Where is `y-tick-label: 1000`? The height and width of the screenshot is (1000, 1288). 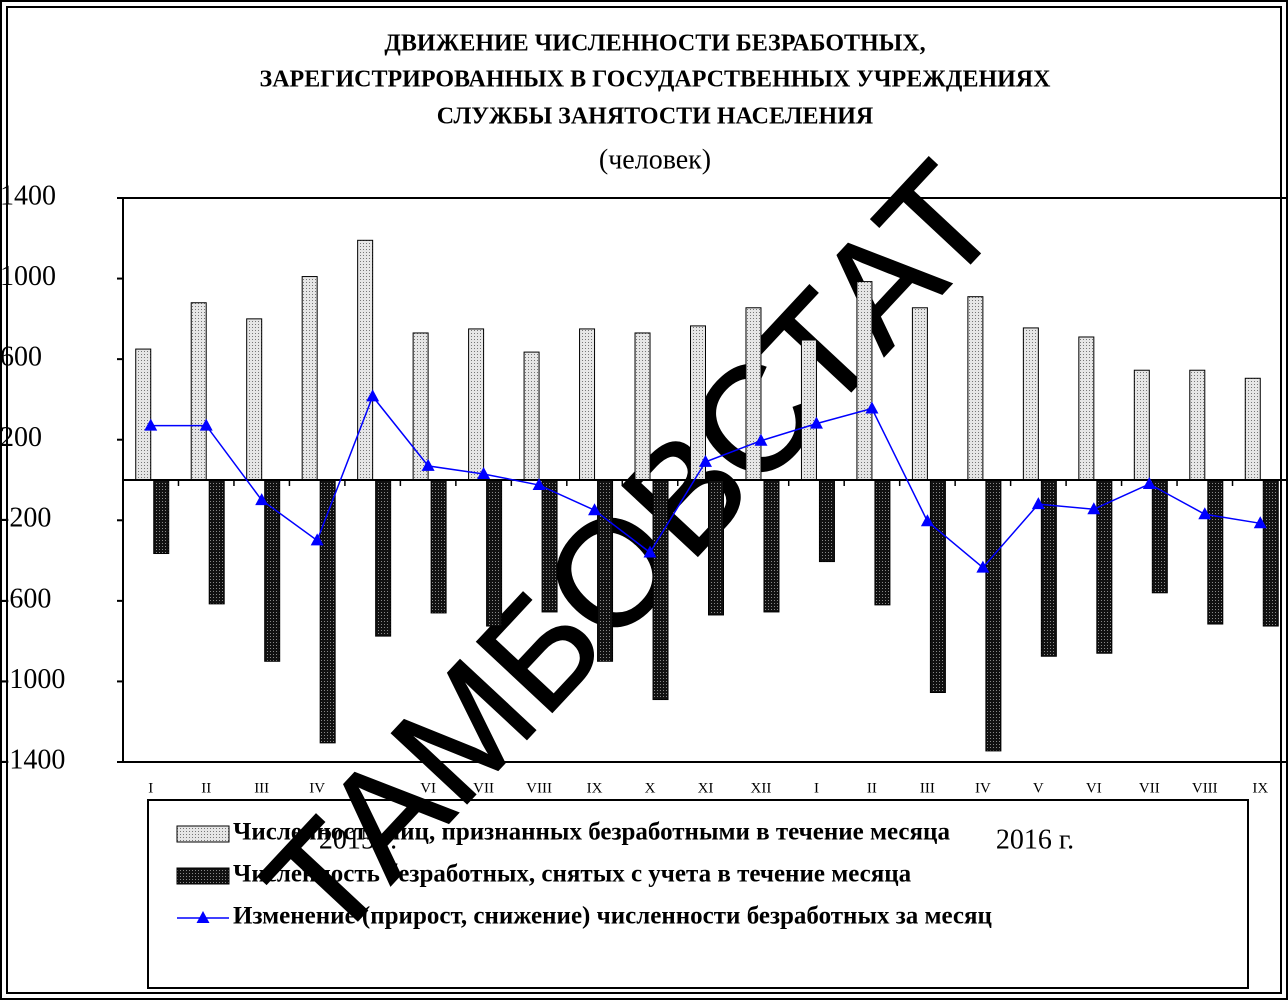
y-tick-label: 1000 is located at coordinates (28, 276).